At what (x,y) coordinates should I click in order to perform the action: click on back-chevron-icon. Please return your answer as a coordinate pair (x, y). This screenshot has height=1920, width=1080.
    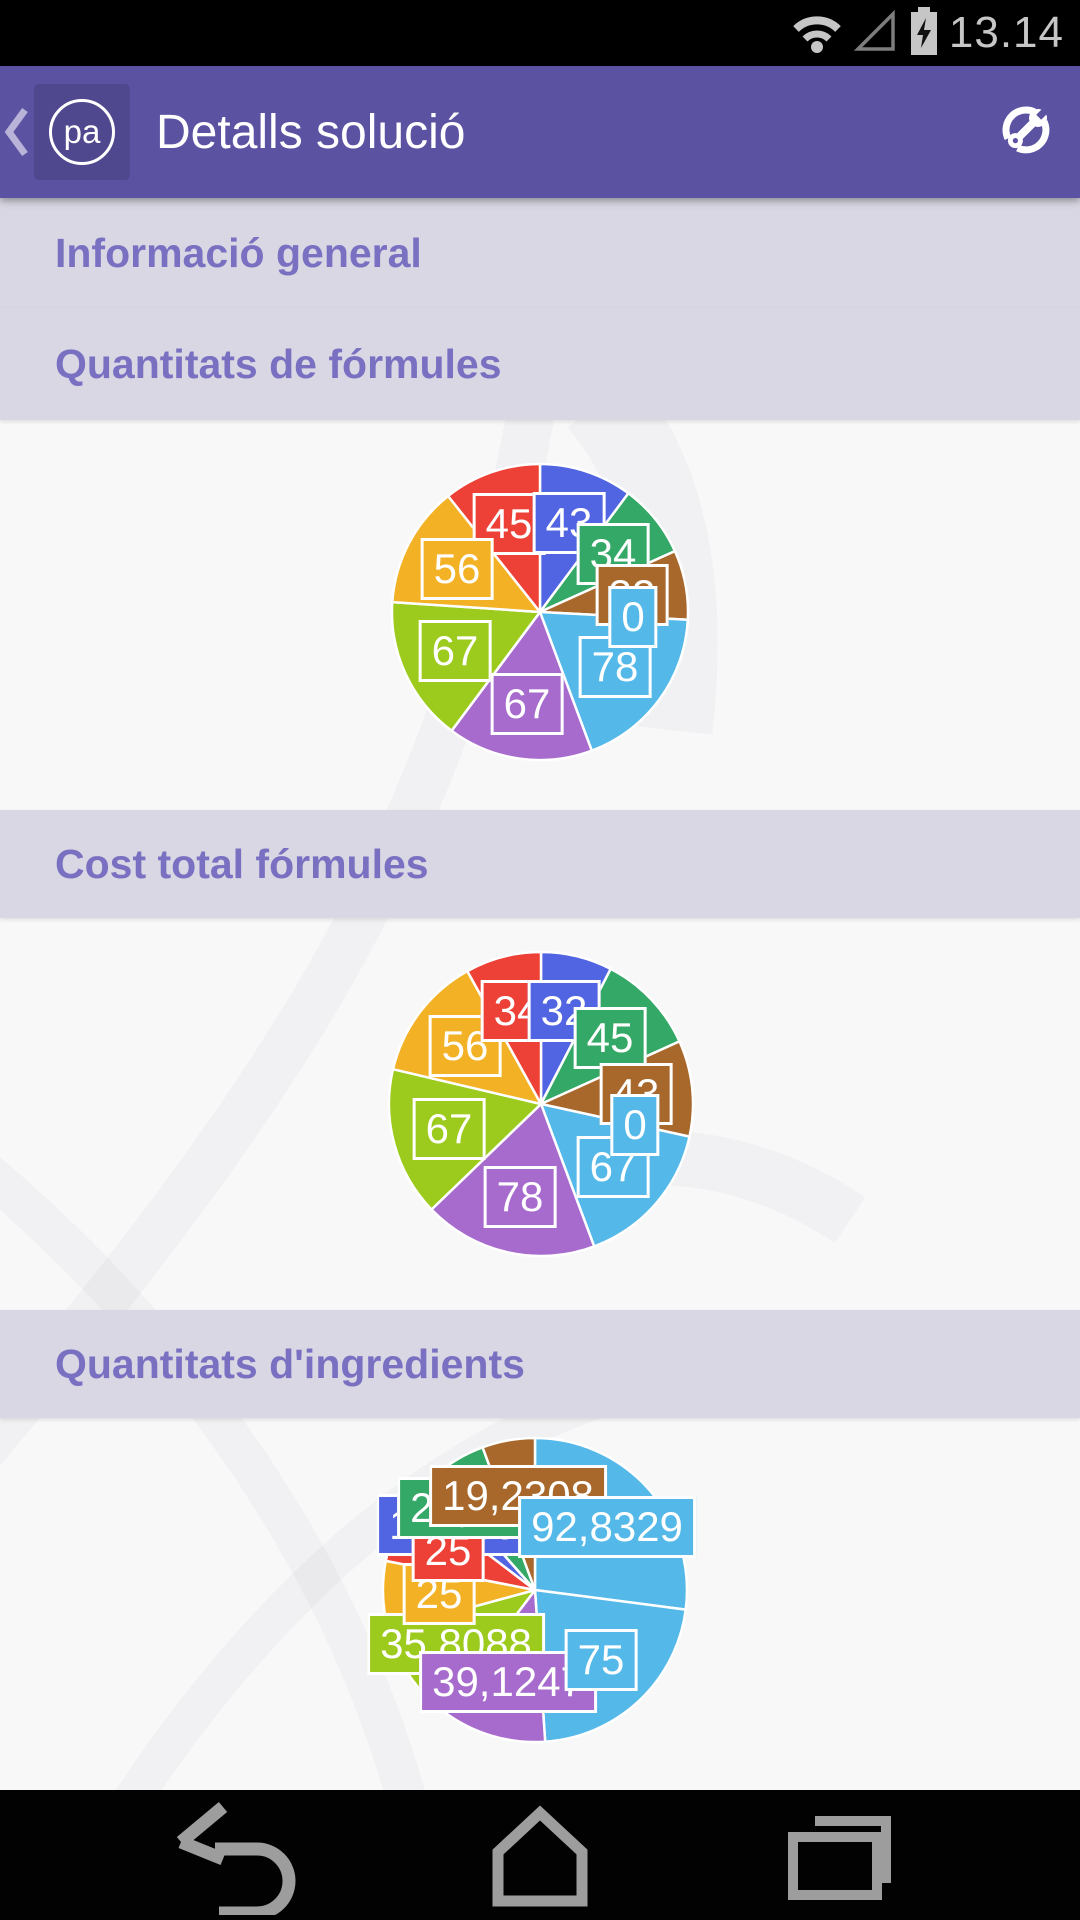
    Looking at the image, I should click on (16, 132).